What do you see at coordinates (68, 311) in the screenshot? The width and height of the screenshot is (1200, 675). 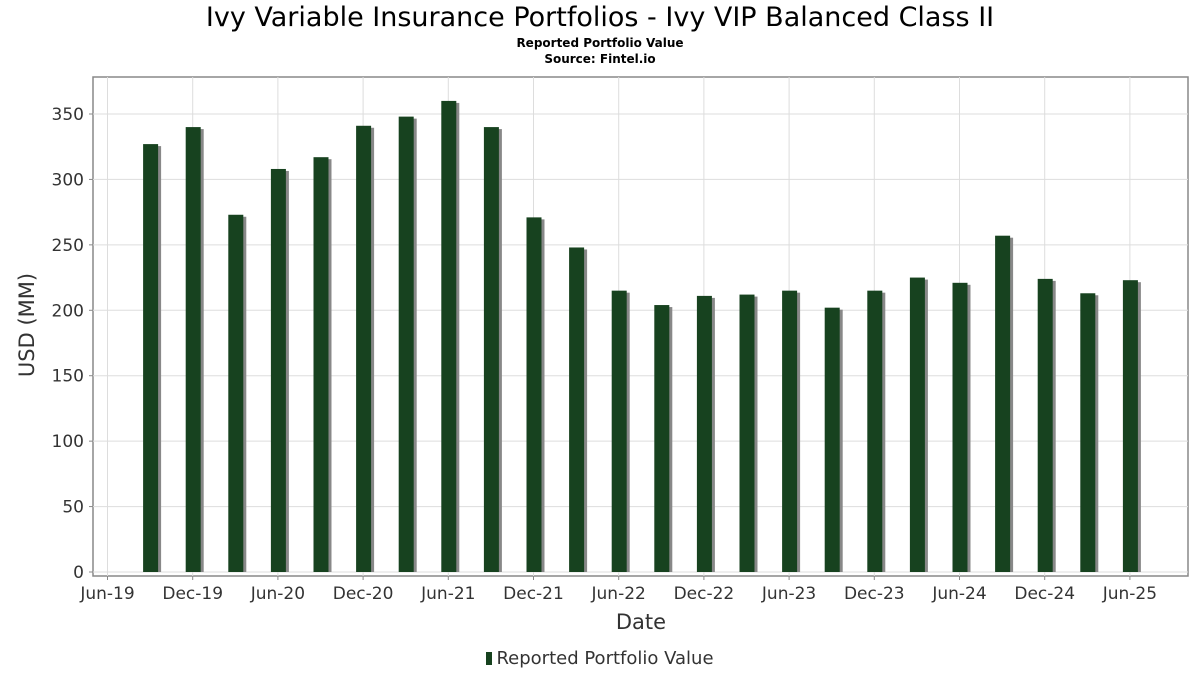 I see `y-tick-label: 200` at bounding box center [68, 311].